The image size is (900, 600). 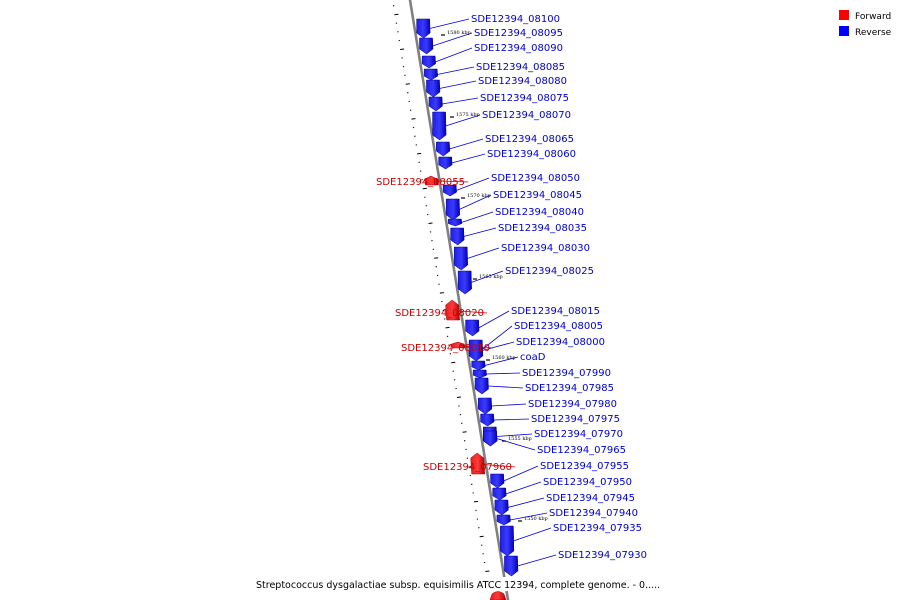 I want to click on gene-label: SDE12394_08000, so click(x=560, y=342).